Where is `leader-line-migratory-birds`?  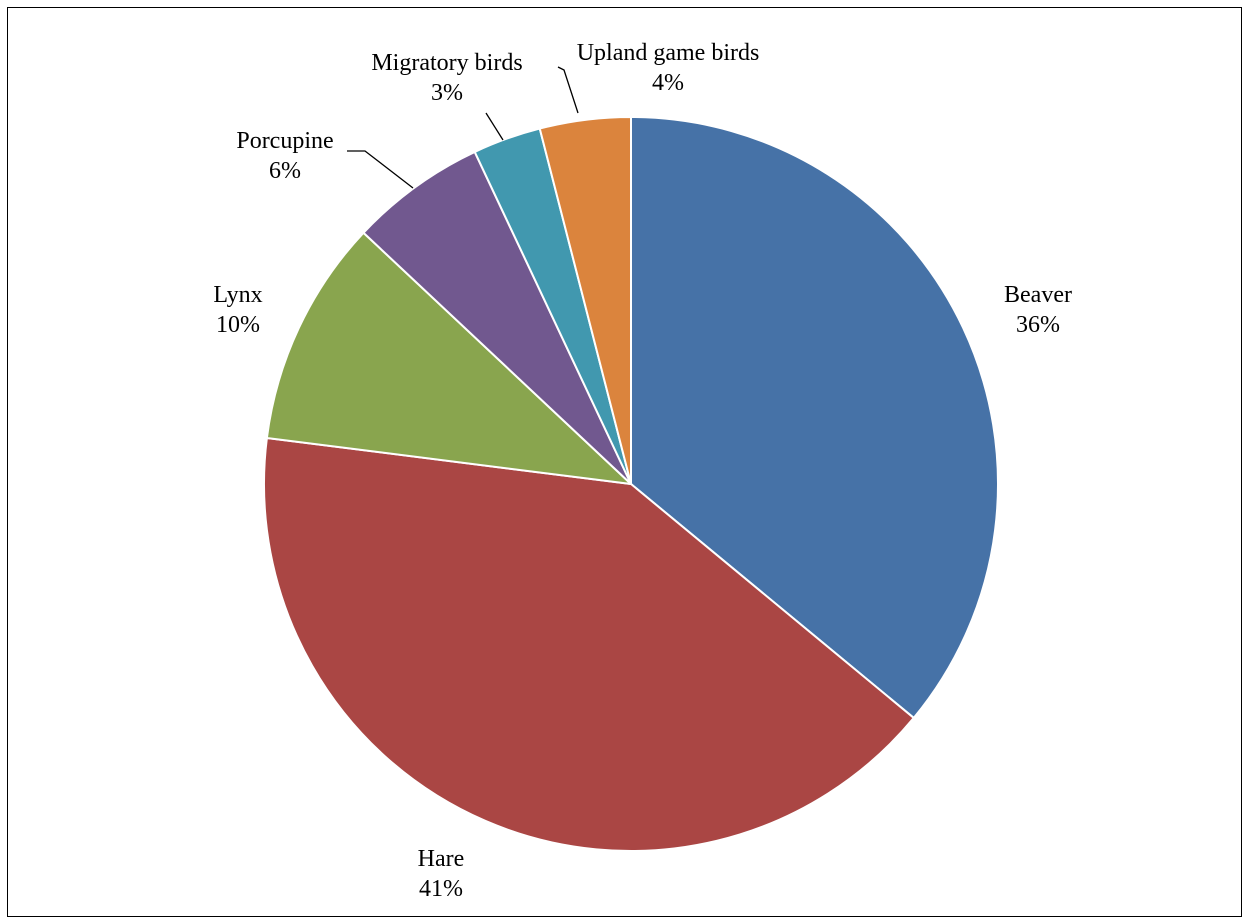 leader-line-migratory-birds is located at coordinates (494, 126).